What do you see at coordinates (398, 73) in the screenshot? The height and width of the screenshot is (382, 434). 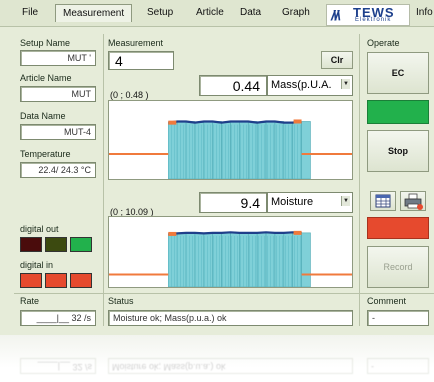 I see `ec-button: EC` at bounding box center [398, 73].